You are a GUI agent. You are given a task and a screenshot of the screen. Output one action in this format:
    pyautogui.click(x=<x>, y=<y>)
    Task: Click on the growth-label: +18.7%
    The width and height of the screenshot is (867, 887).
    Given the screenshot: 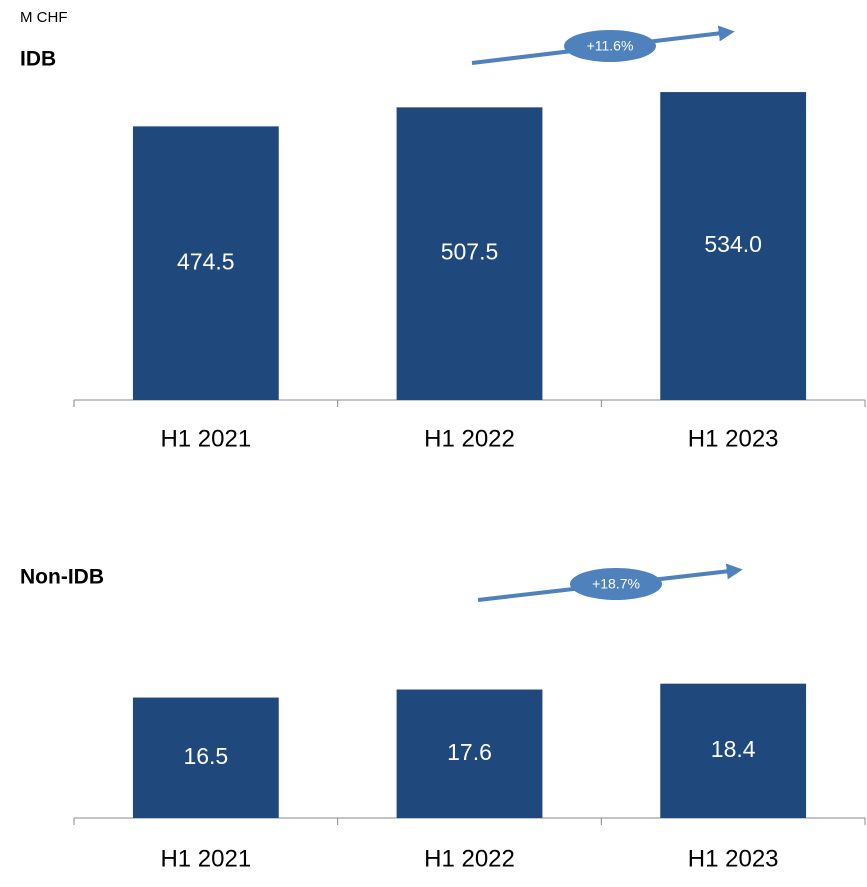 What is the action you would take?
    pyautogui.click(x=616, y=584)
    